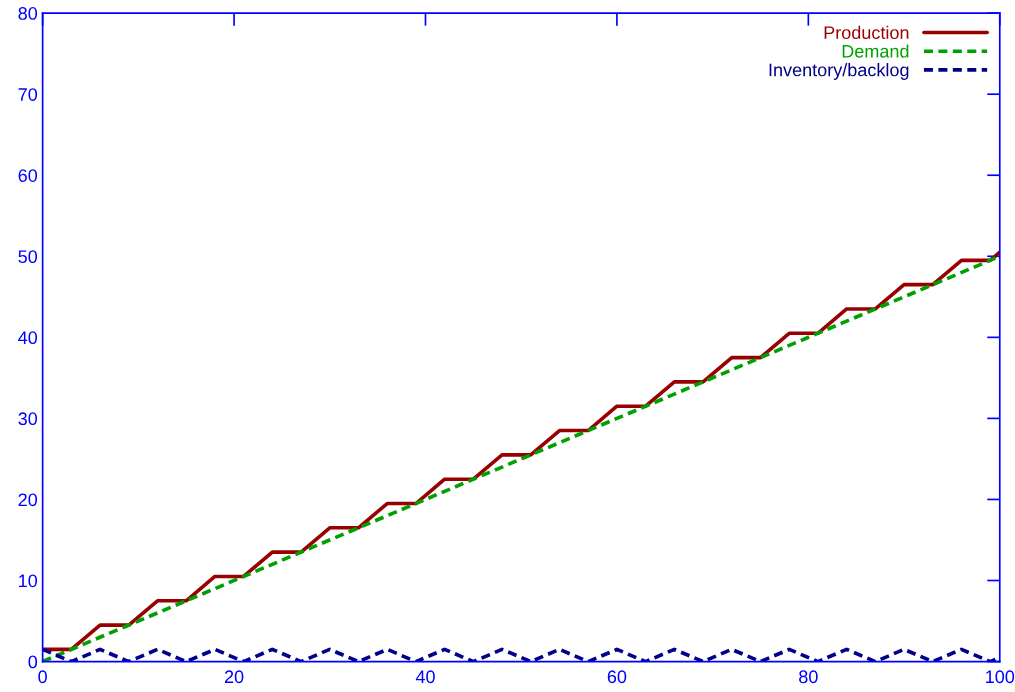  Describe the element at coordinates (617, 677) in the screenshot. I see `x-tick-label: 60` at that location.